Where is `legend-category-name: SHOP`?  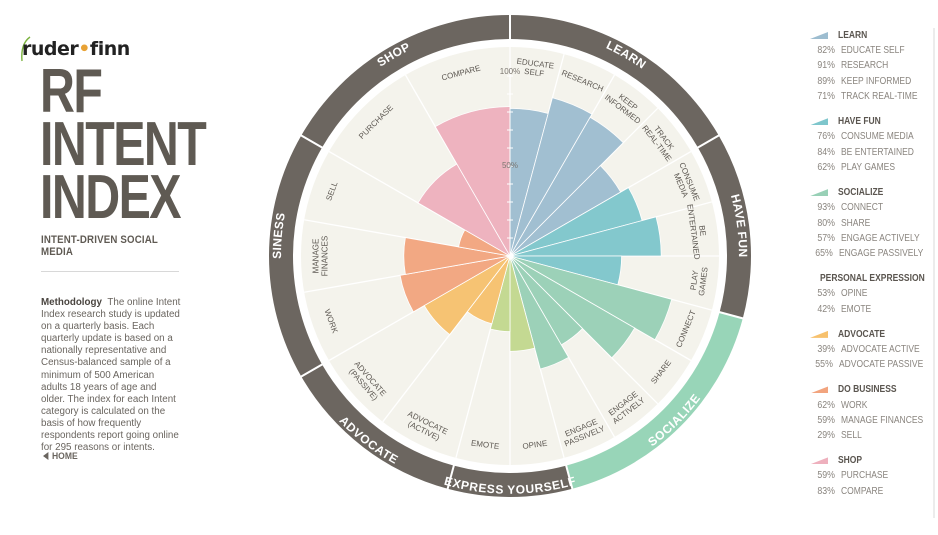 legend-category-name: SHOP is located at coordinates (850, 461).